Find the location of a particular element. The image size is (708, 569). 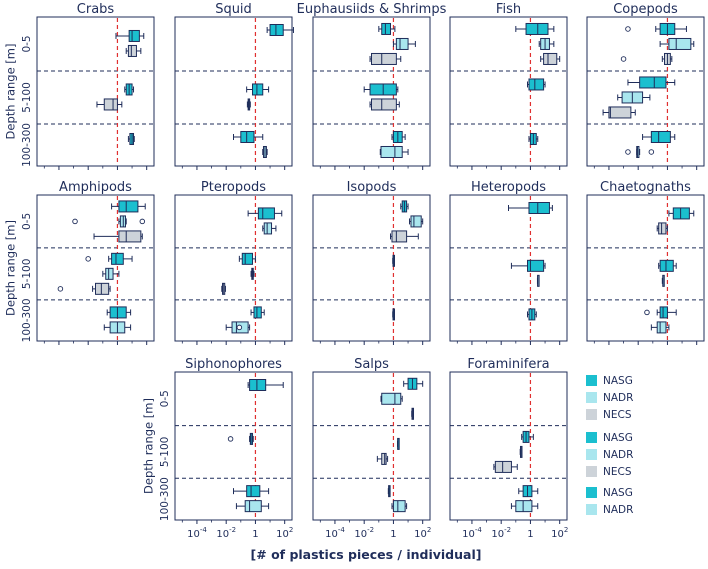

legend-label-nasg-5-100: NASG is located at coordinates (618, 438).